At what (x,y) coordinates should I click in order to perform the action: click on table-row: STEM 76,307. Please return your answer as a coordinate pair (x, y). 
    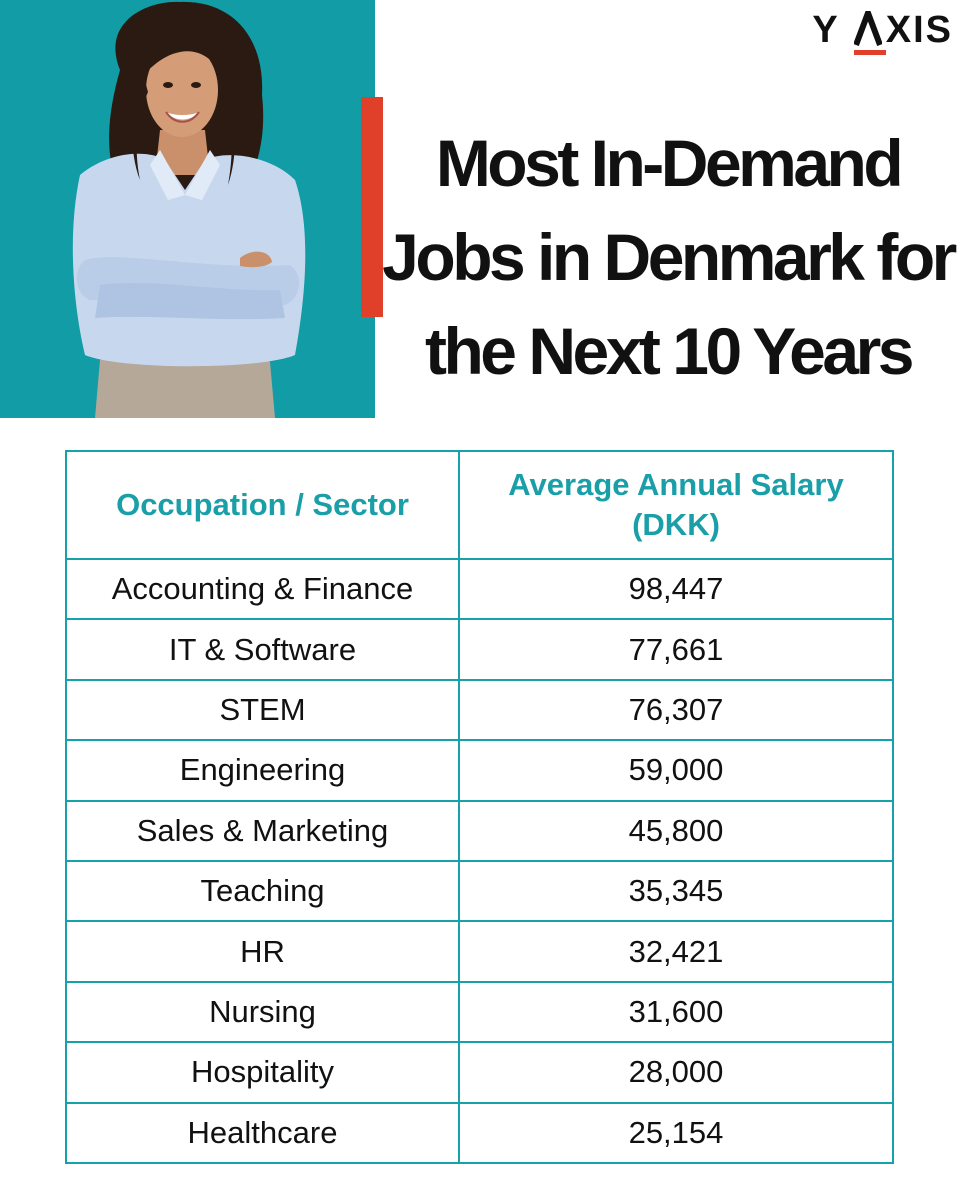
    Looking at the image, I should click on (479, 710).